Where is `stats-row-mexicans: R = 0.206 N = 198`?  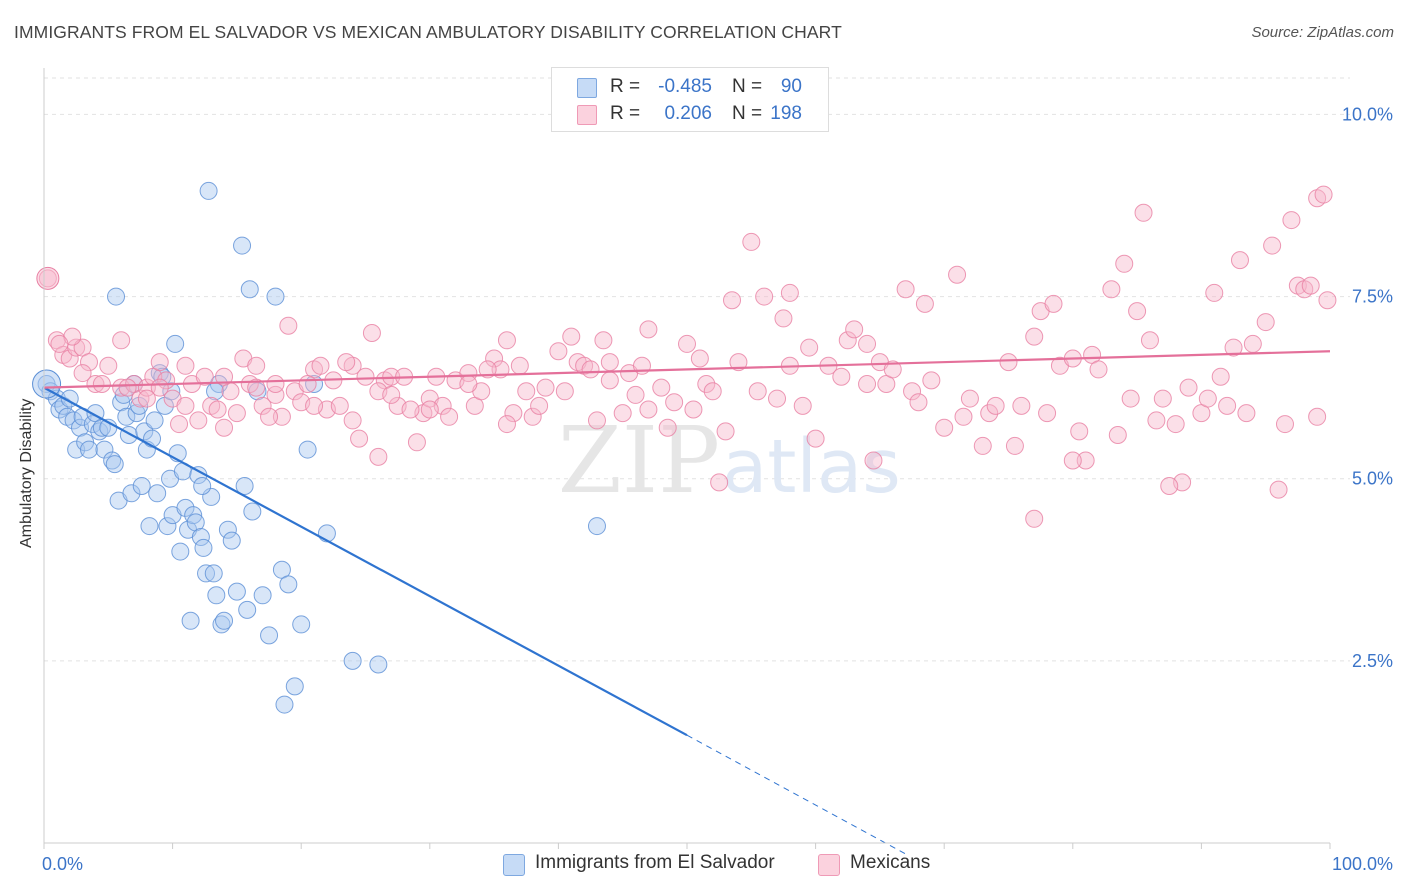
stats-row-mexicans: R = 0.206 N = 198 is located at coordinates (690, 115).